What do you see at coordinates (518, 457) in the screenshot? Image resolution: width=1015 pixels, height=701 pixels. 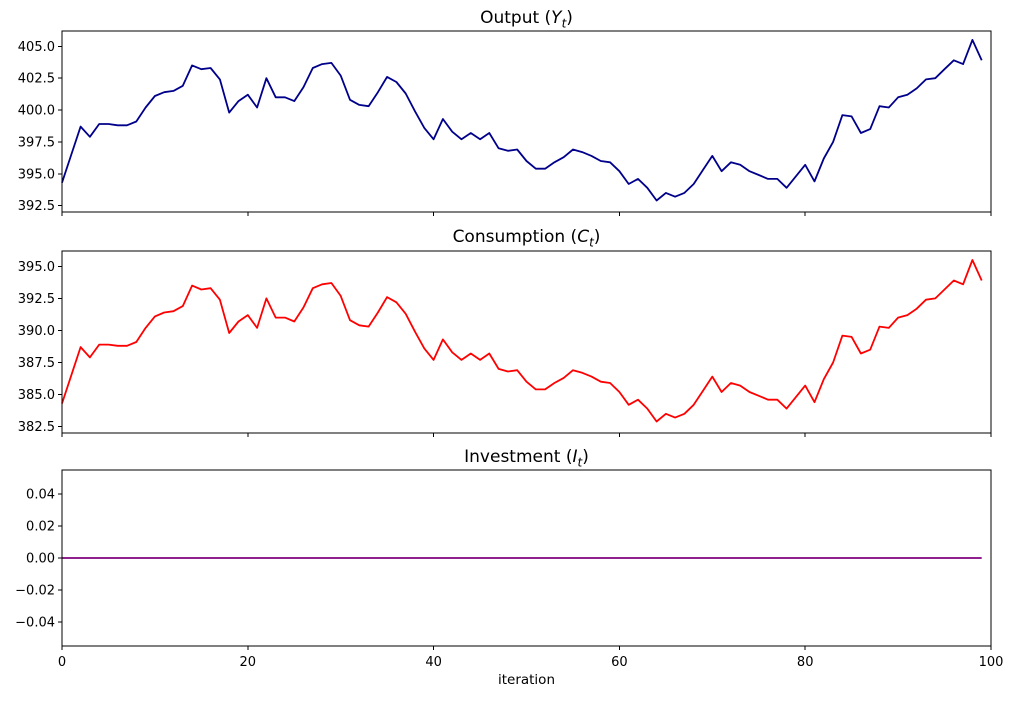 I see `title-text: Investment (` at bounding box center [518, 457].